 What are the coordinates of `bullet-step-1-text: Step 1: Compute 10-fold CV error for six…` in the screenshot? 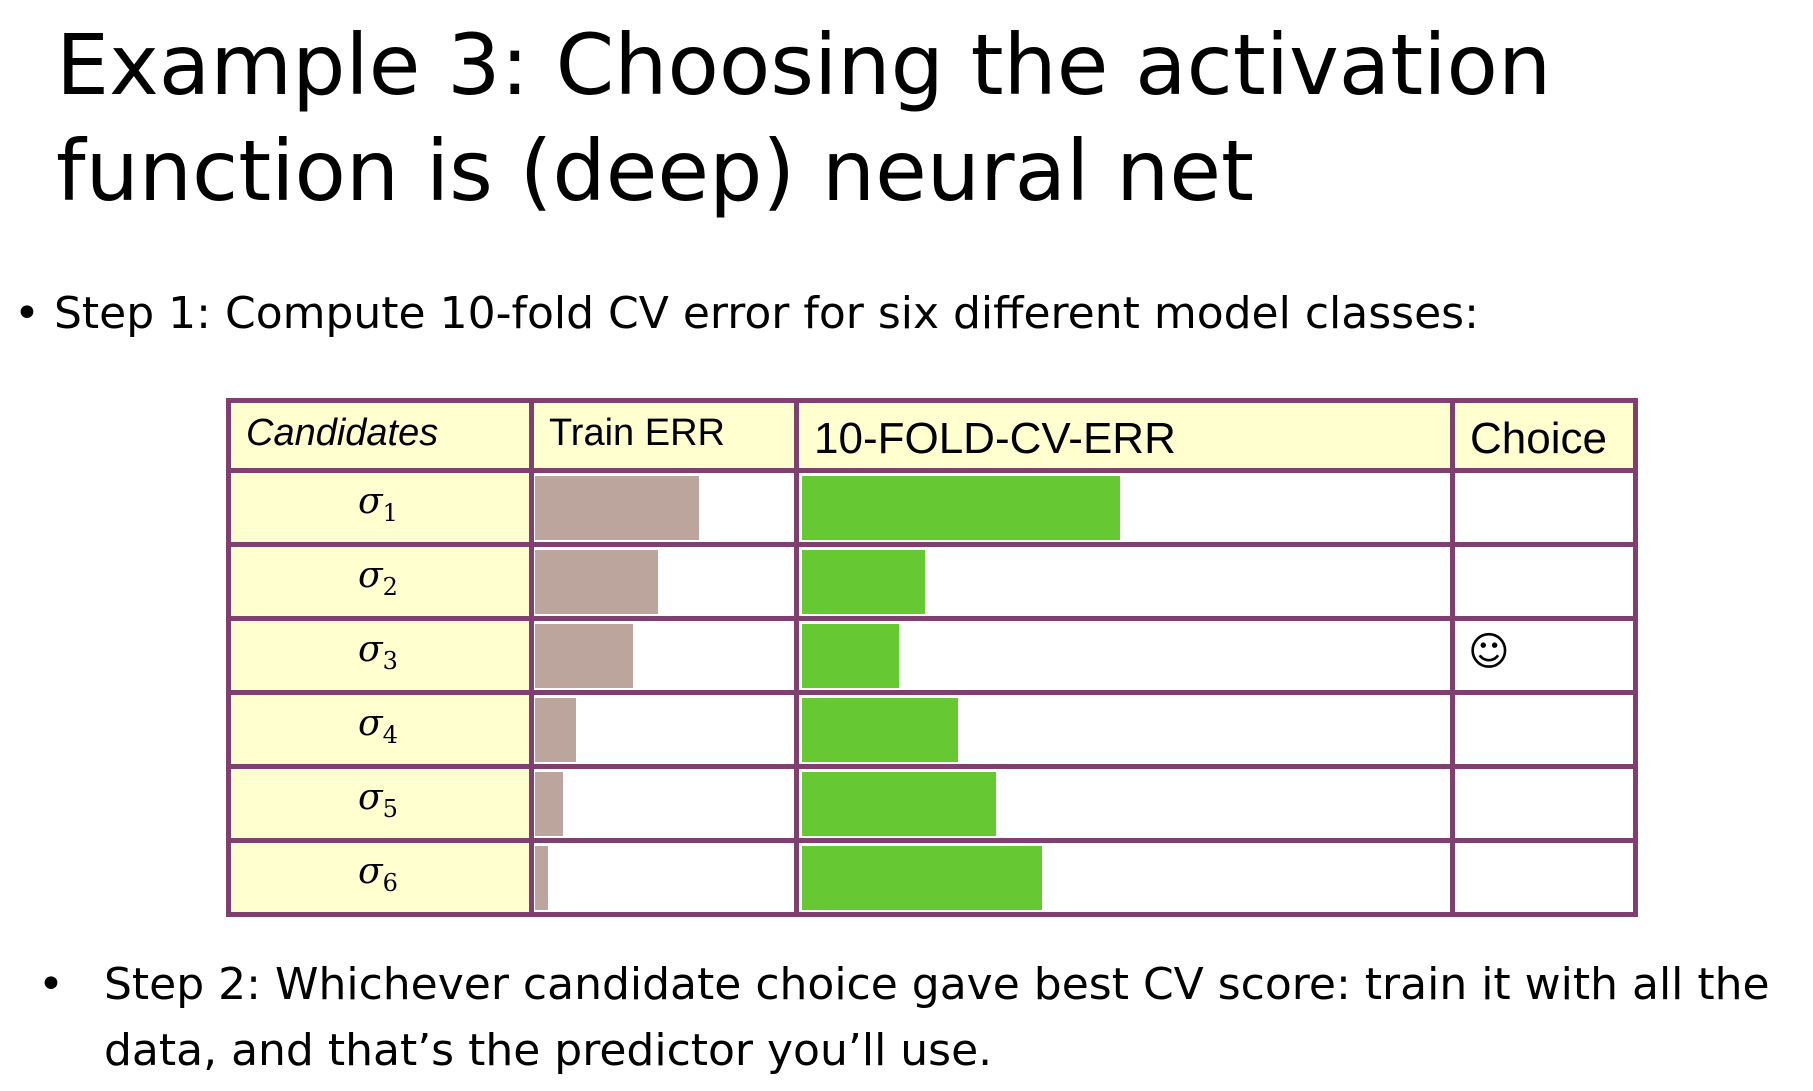 It's located at (766, 313).